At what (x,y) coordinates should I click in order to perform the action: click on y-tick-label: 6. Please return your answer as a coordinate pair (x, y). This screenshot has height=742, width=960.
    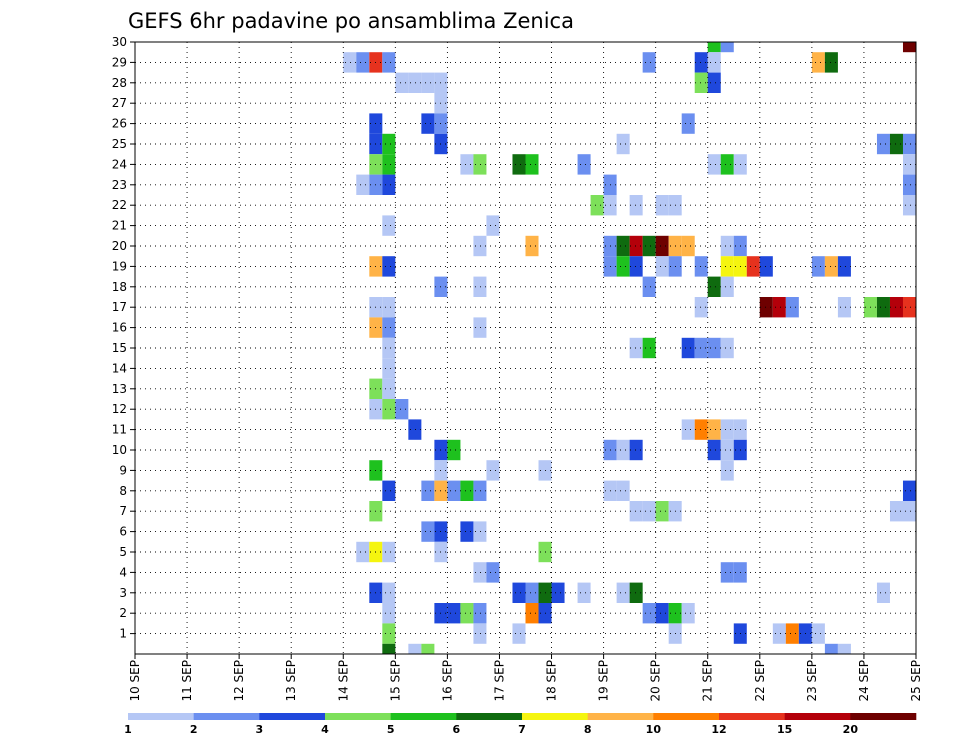
    Looking at the image, I should click on (123, 532).